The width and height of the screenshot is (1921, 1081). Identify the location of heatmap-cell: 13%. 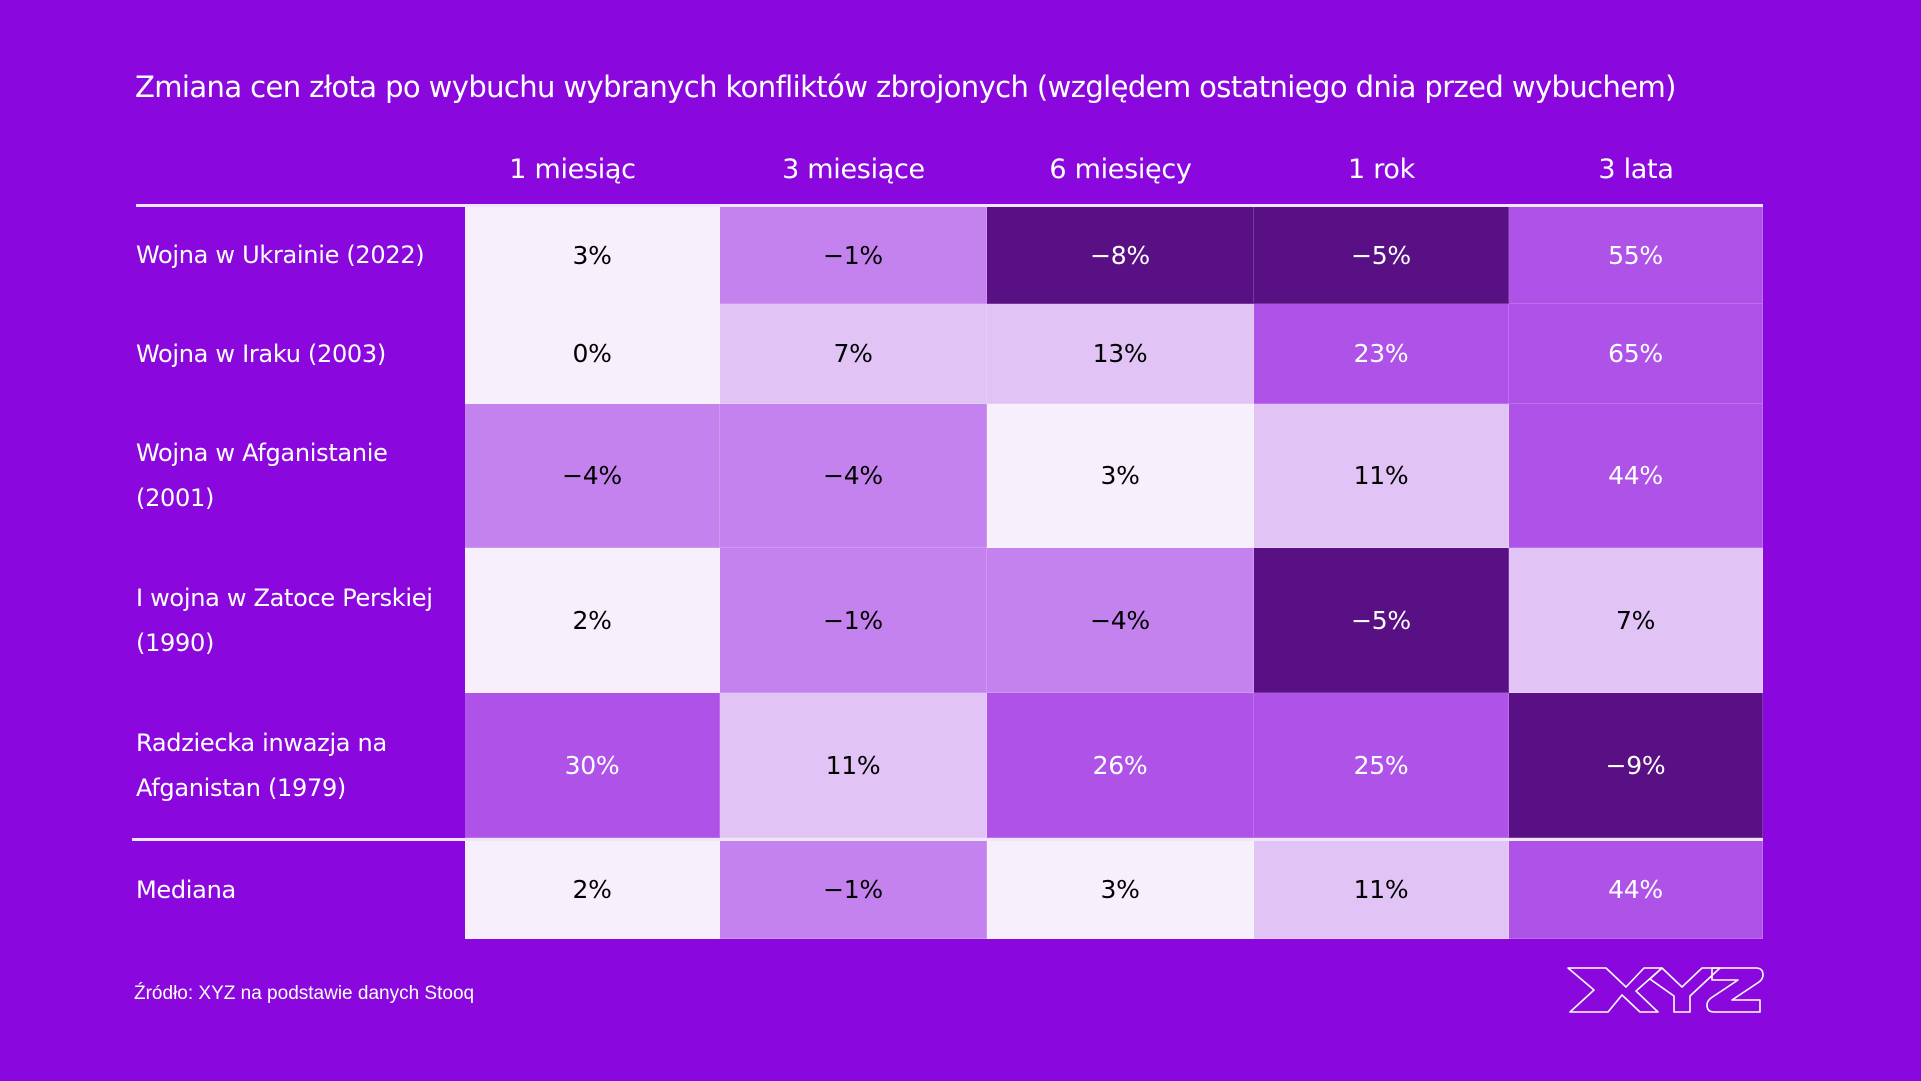
(1120, 354).